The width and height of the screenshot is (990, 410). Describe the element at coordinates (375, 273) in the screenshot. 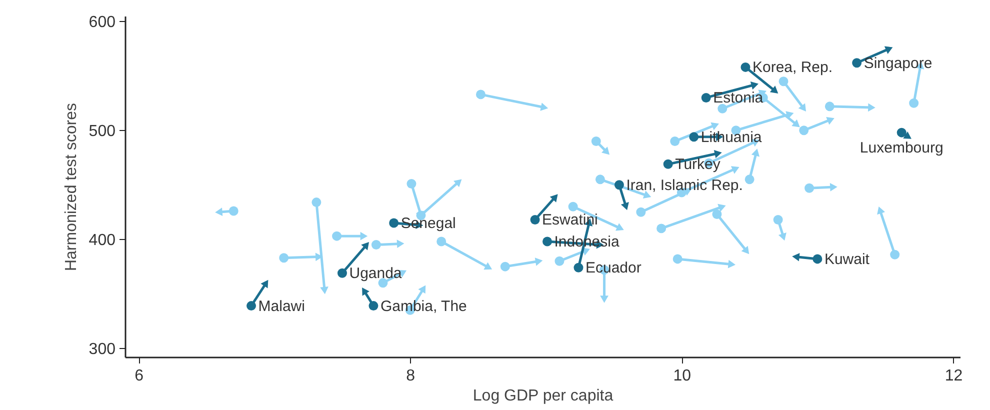

I see `annotation: Uganda` at that location.